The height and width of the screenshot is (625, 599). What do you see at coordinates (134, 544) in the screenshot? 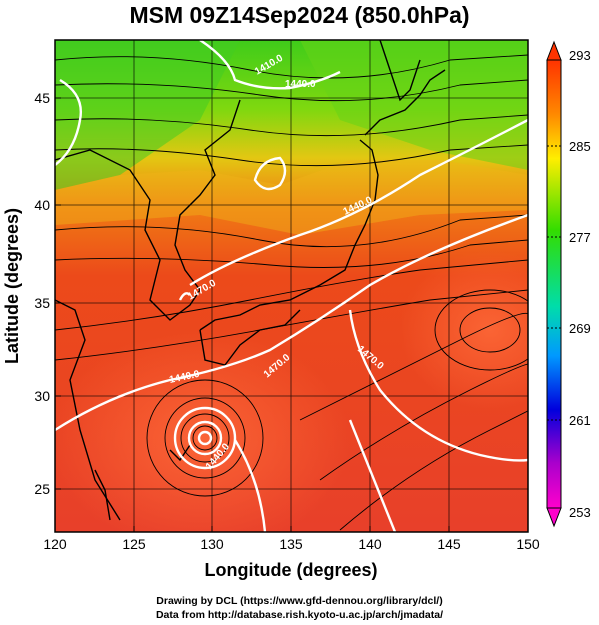
I see `x-tick-label: 125` at bounding box center [134, 544].